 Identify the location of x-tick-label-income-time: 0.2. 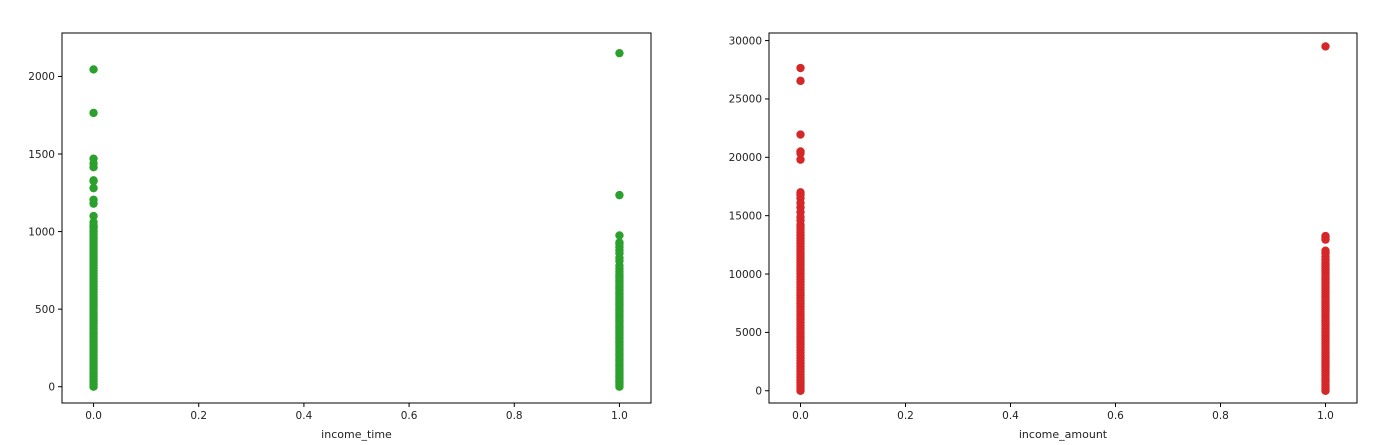
(198, 416).